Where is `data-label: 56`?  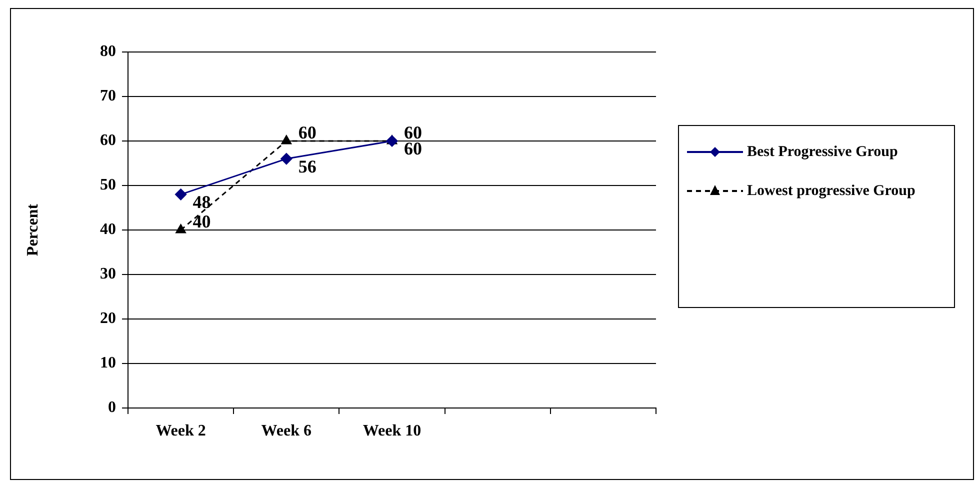 data-label: 56 is located at coordinates (307, 166).